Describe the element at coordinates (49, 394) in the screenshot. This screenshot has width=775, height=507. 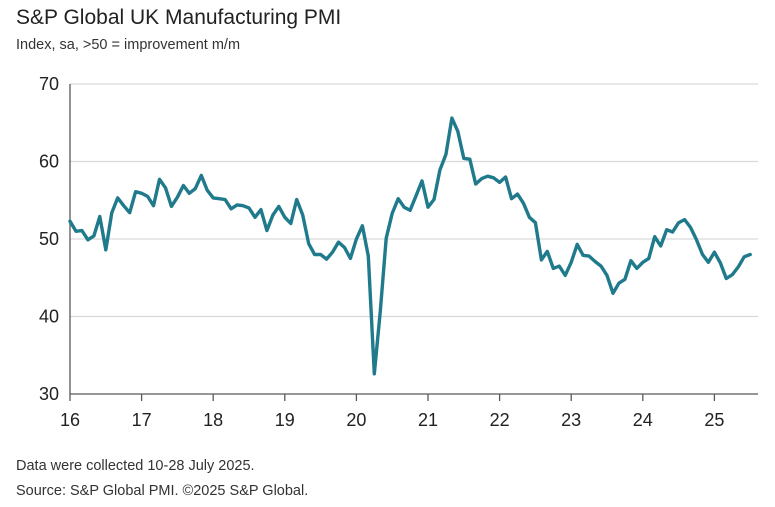
I see `y-tick-label: 30` at that location.